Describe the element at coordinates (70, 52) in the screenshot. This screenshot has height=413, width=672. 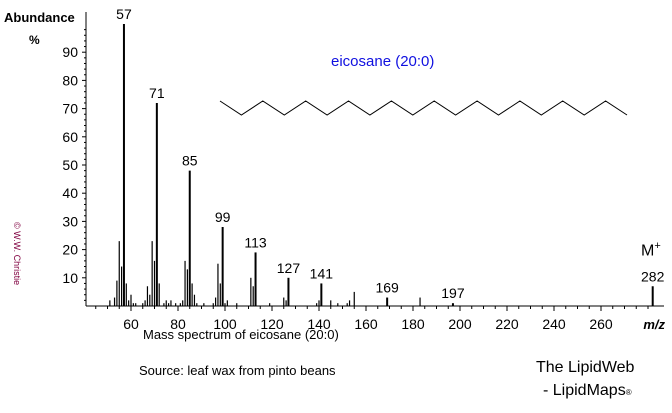
I see `y-tick-label: 90` at that location.